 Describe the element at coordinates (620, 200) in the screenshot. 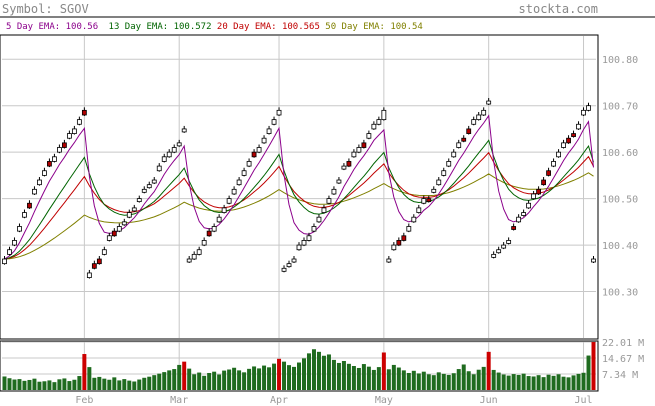

I see `price-tick-label: 100.50` at that location.